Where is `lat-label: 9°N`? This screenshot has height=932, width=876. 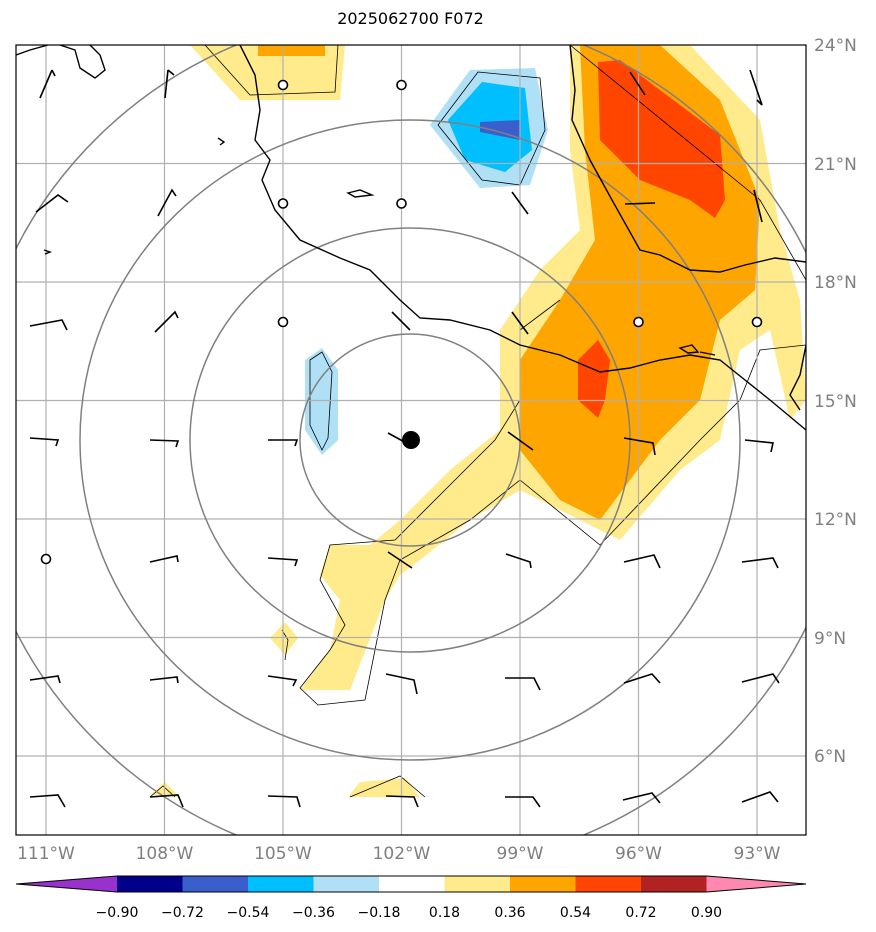 lat-label: 9°N is located at coordinates (830, 639).